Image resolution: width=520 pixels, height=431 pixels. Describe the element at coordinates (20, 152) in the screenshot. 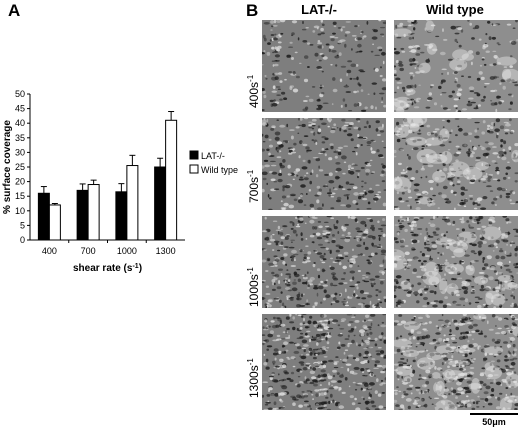

I see `y-tick-label: 30` at that location.